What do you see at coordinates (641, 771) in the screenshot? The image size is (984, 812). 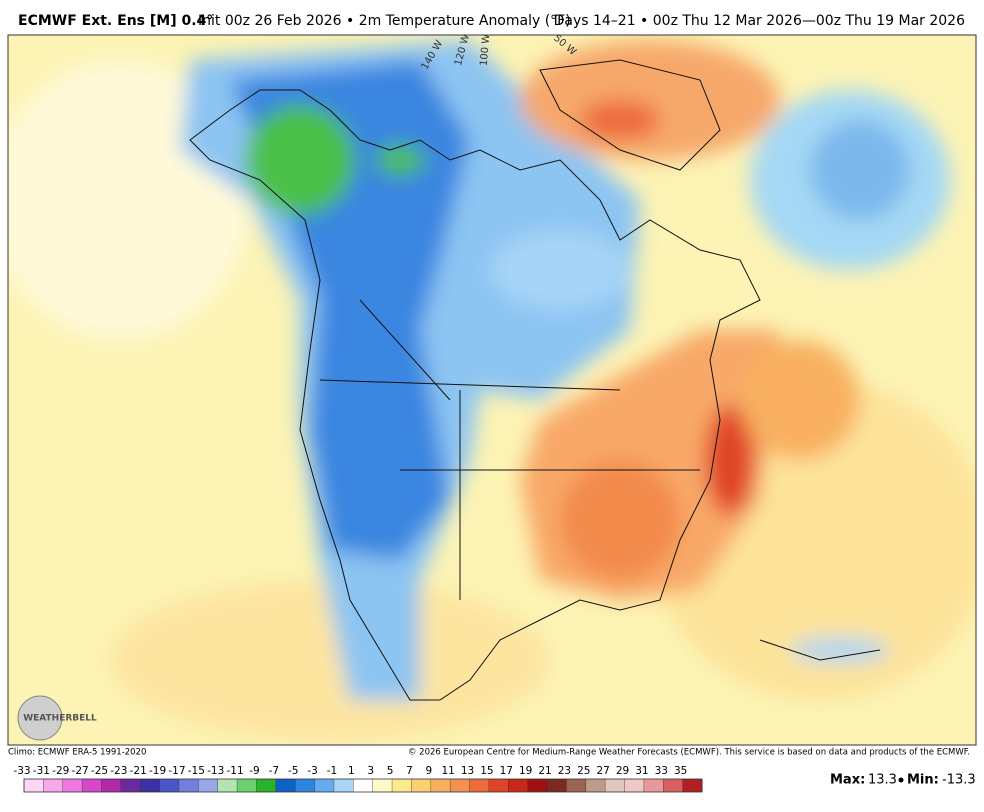 I see `colorbar-tick-label: 31` at bounding box center [641, 771].